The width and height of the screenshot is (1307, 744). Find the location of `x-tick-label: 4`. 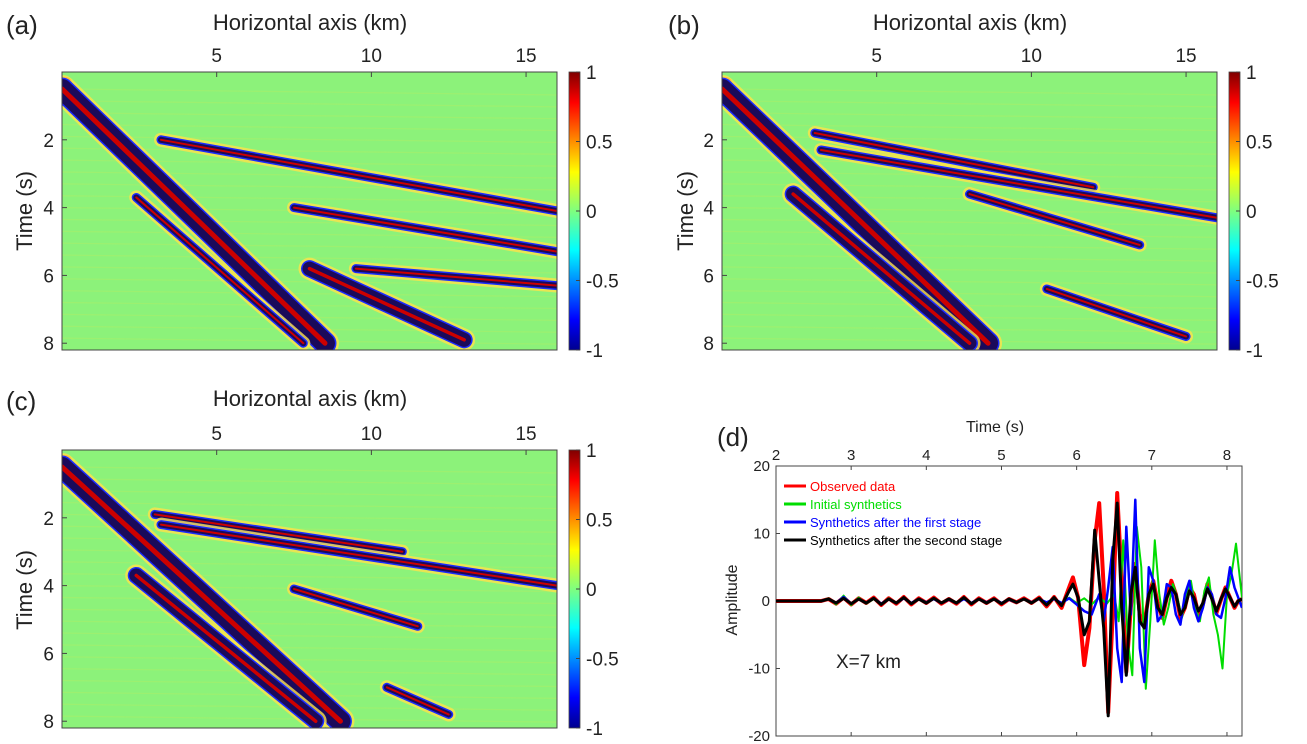

x-tick-label: 4 is located at coordinates (926, 455).